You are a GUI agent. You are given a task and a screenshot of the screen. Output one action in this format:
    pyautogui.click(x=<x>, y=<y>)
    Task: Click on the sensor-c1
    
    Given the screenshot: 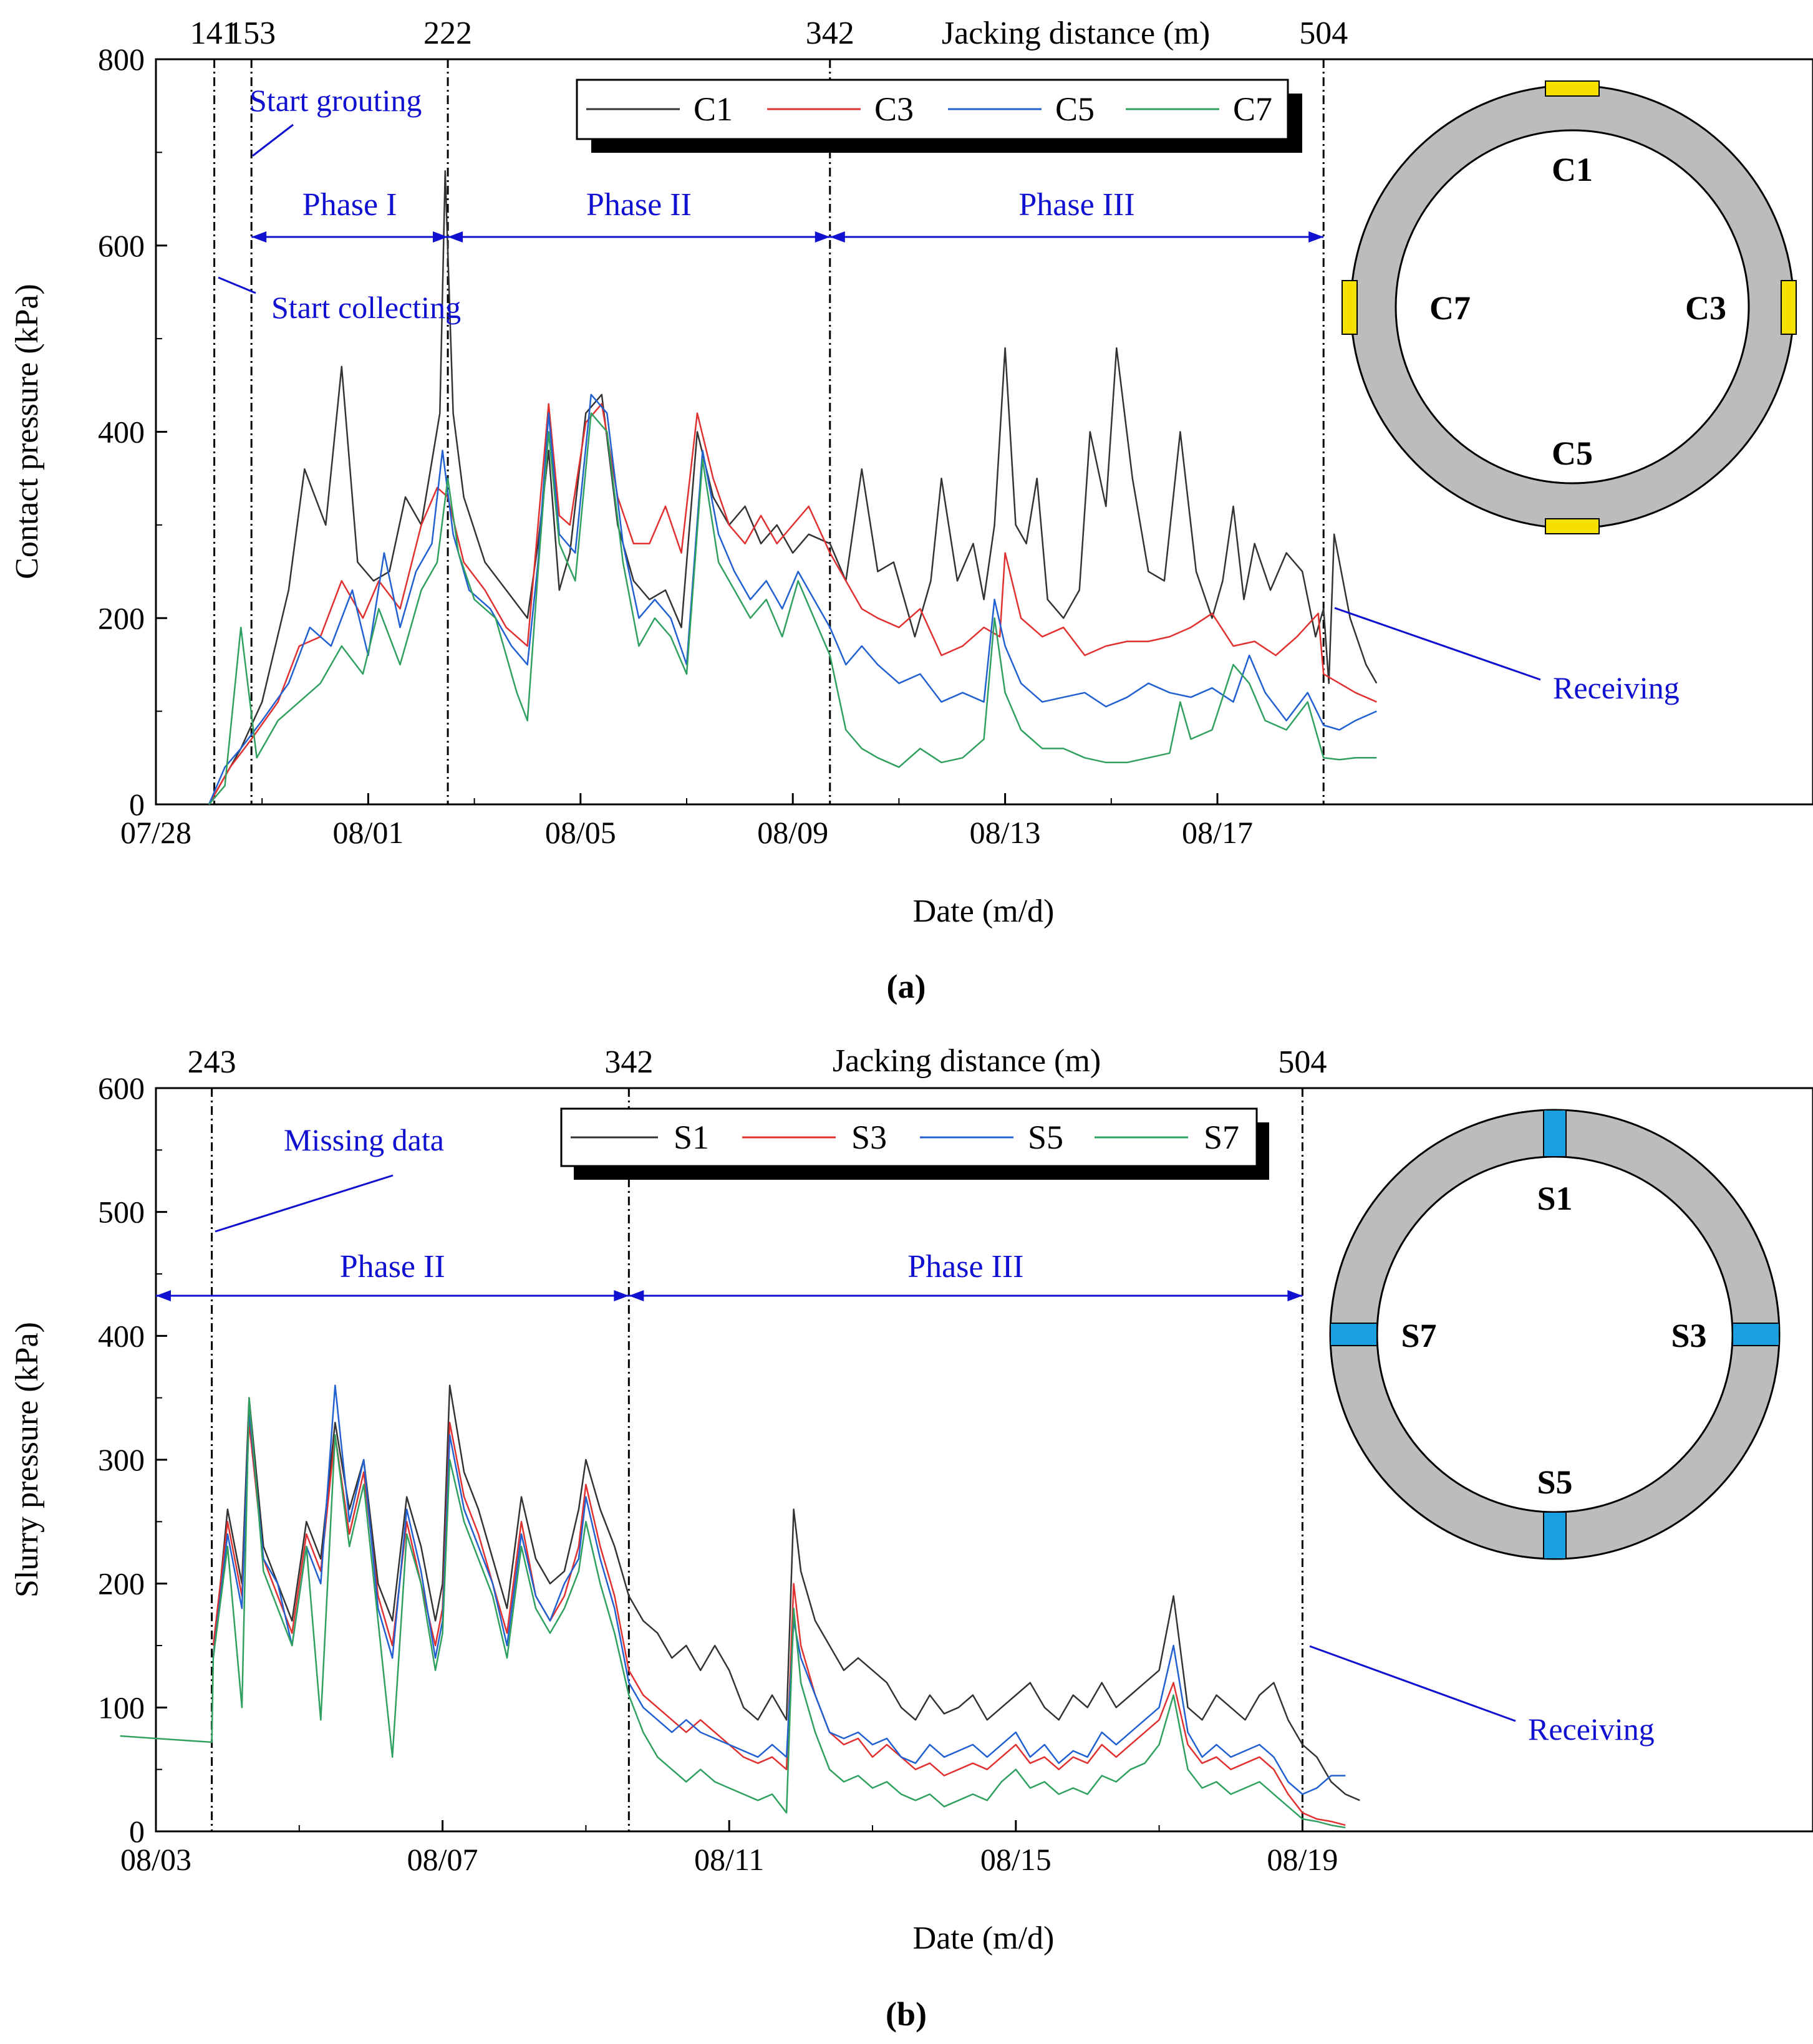 What is the action you would take?
    pyautogui.click(x=1572, y=88)
    